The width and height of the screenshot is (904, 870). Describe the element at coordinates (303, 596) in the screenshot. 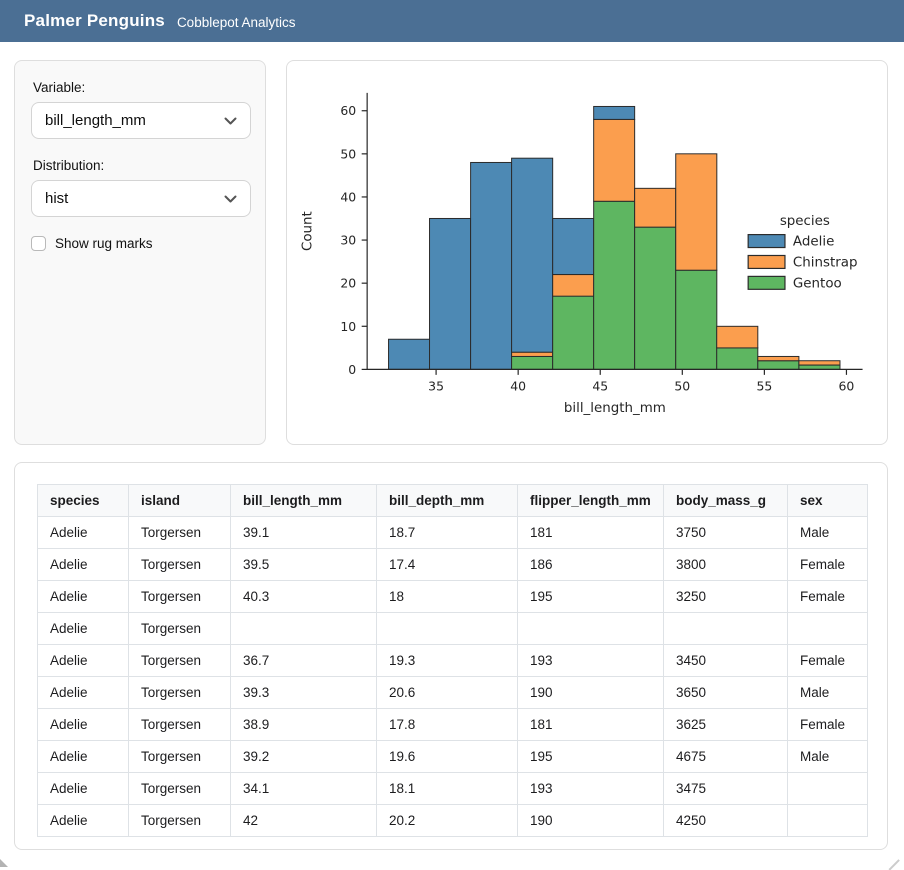

I see `table-cell: 40.3` at that location.